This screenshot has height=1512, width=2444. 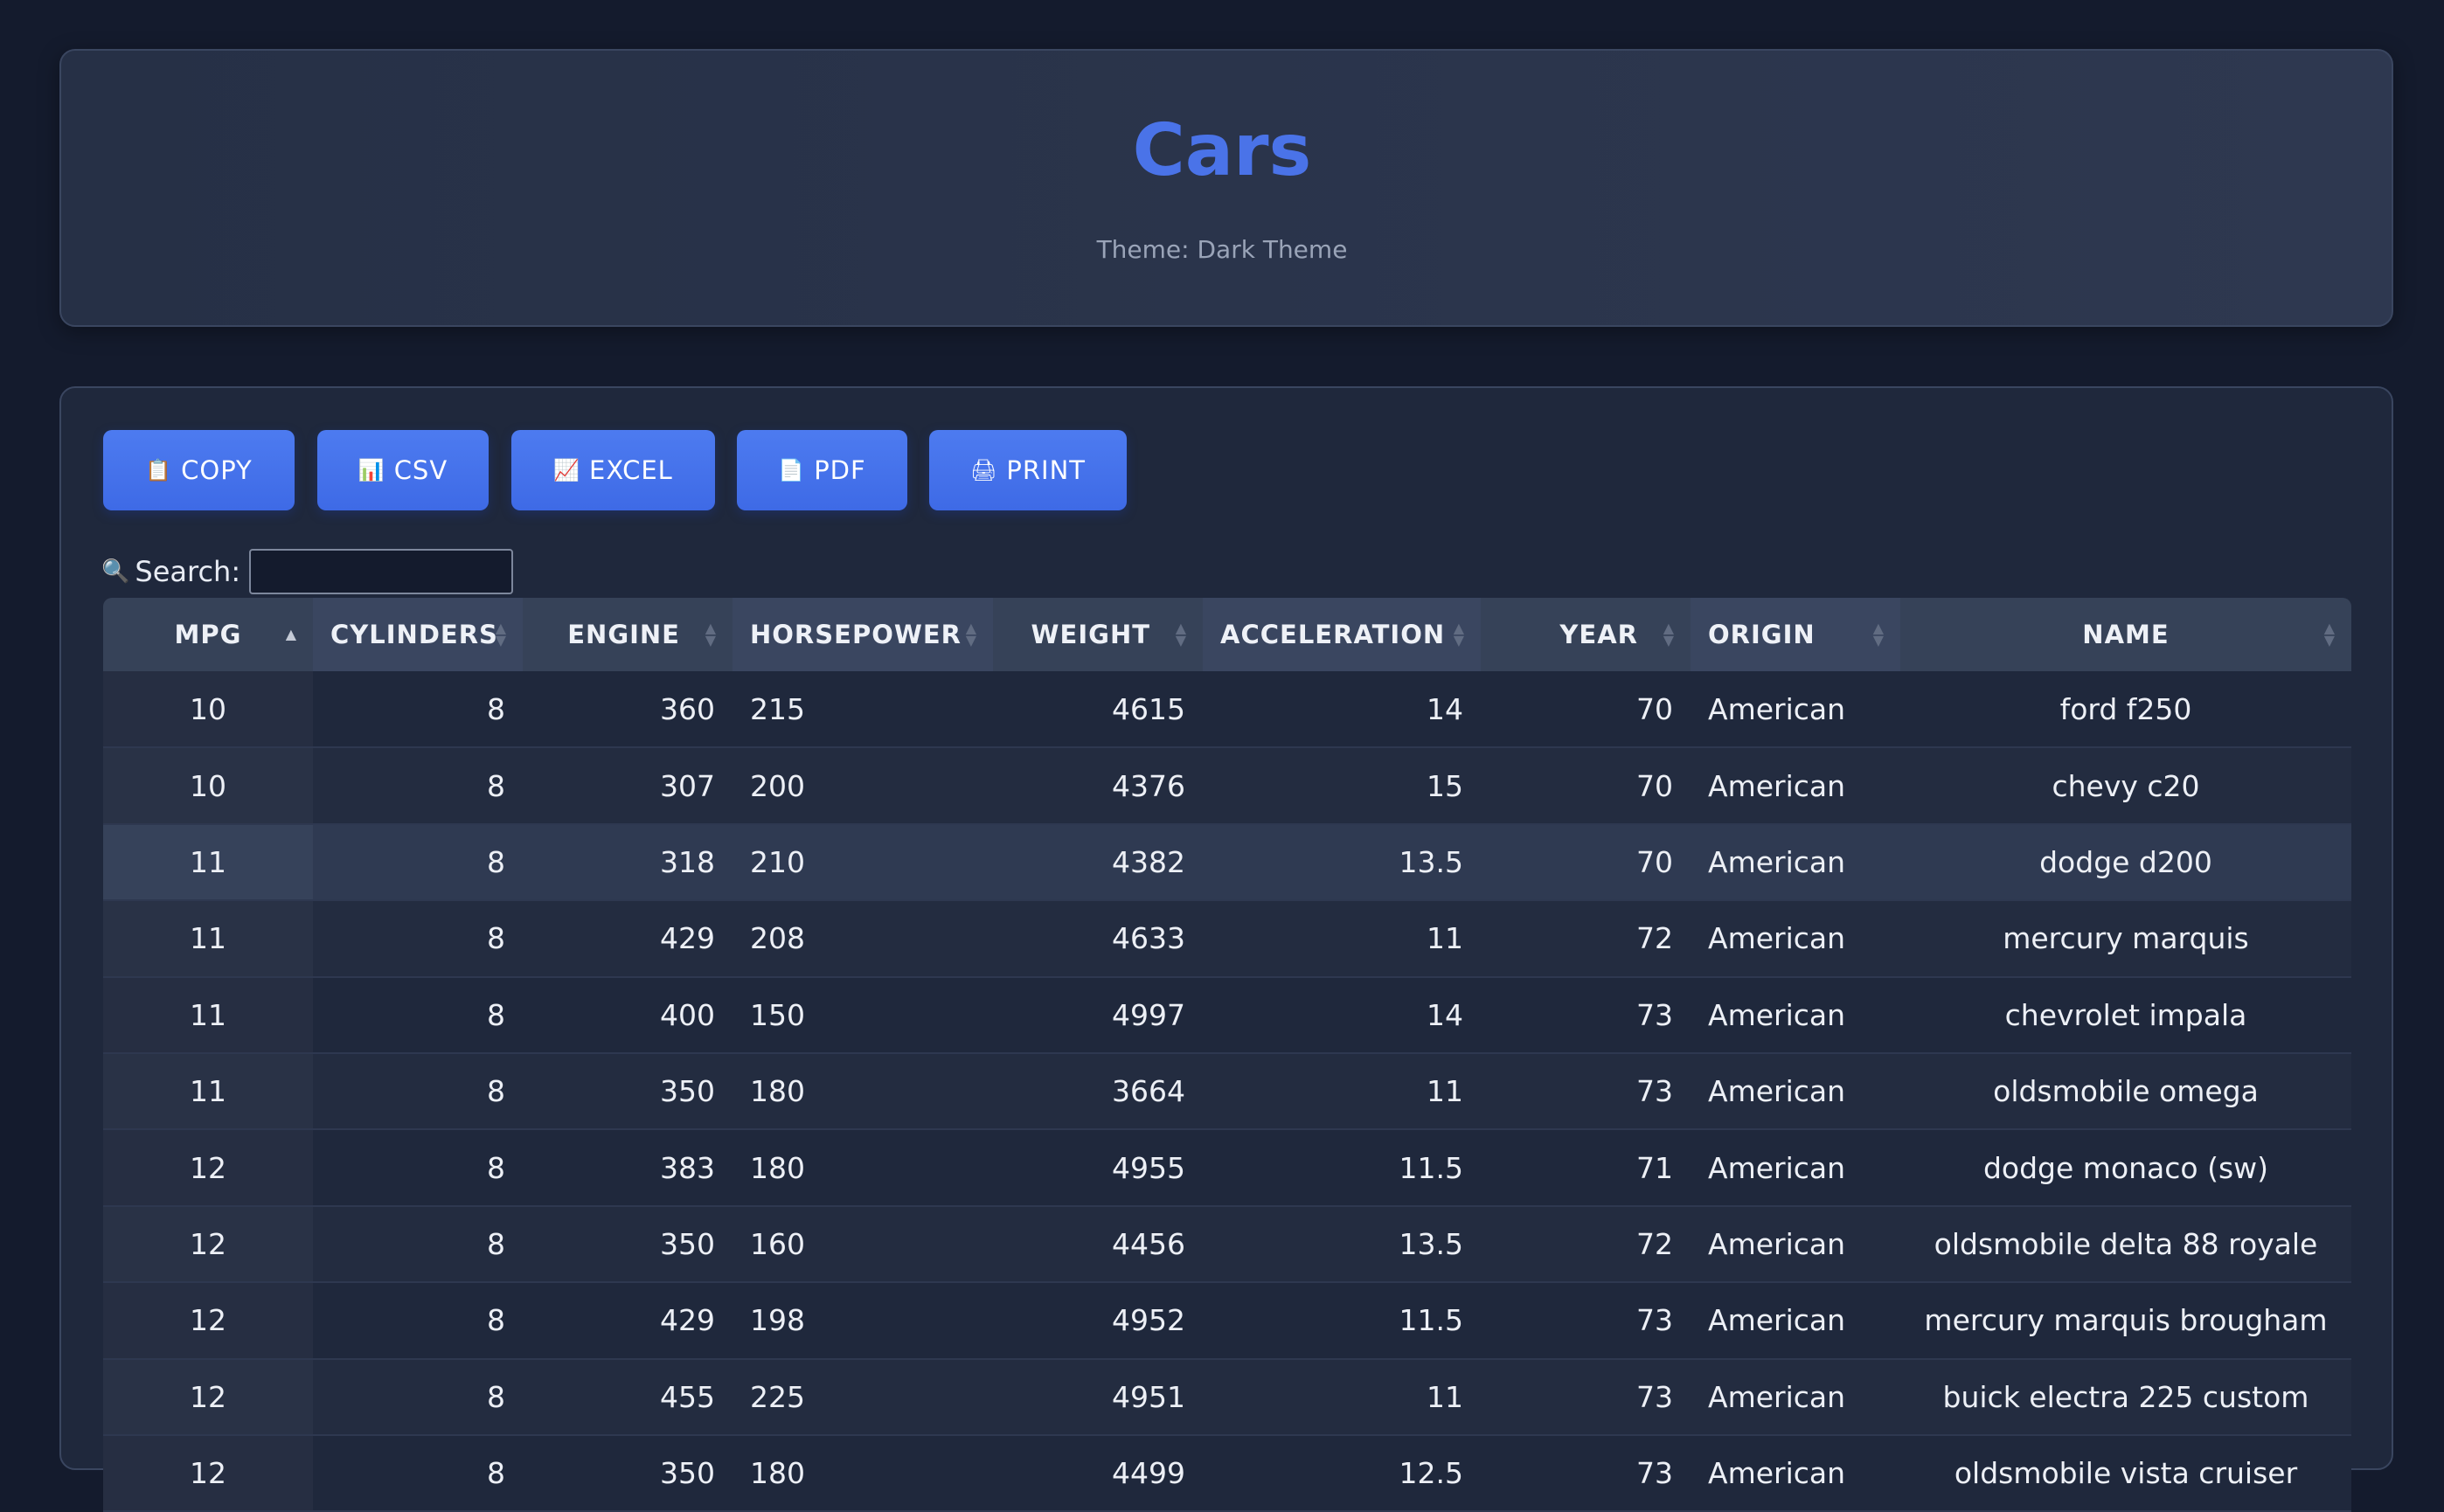 I want to click on column-header-origin: ORIGIN ▲ ▼, so click(x=1796, y=634).